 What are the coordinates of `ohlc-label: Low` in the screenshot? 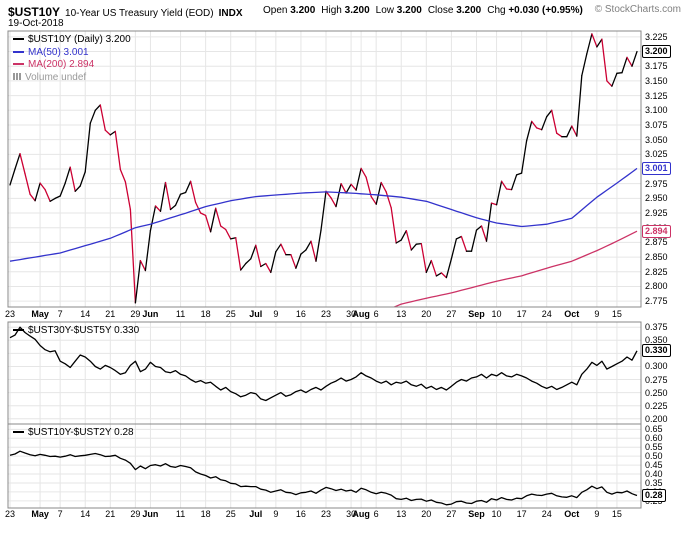 It's located at (386, 10).